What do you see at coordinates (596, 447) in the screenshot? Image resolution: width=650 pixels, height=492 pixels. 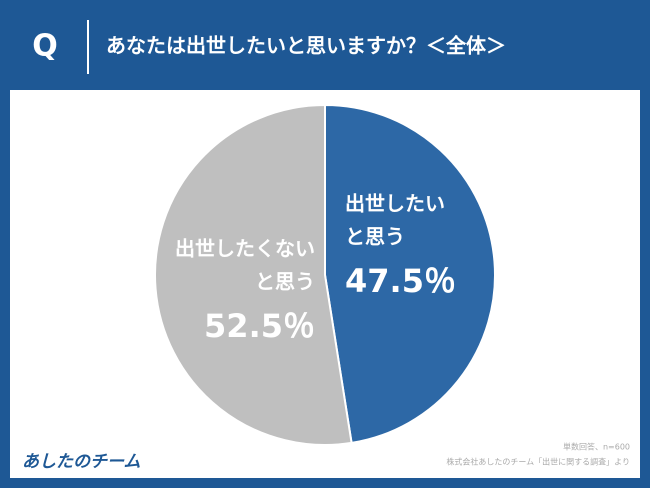 I see `note: 単数回答、n=600` at bounding box center [596, 447].